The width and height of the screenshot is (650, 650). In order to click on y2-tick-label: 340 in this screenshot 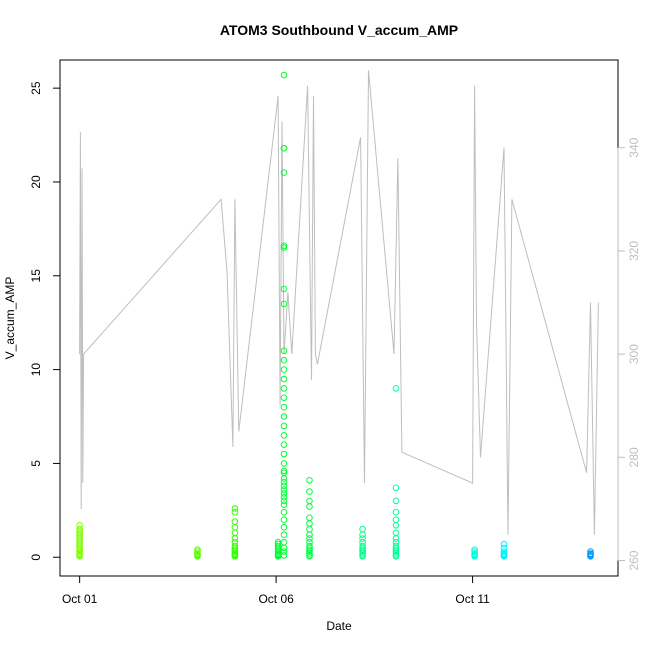, I will do `click(634, 147)`.